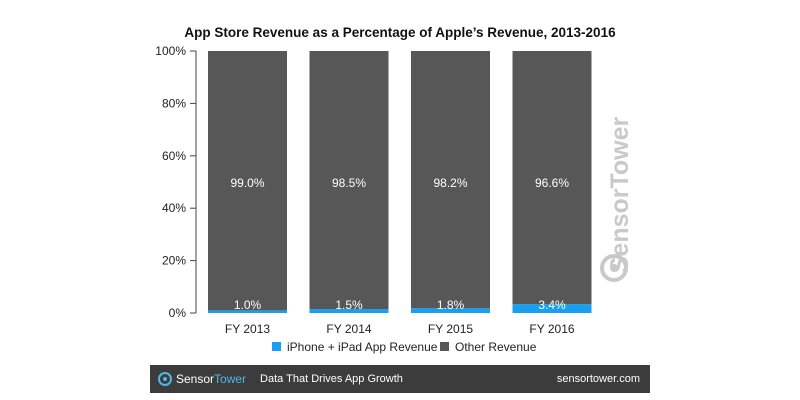 This screenshot has width=800, height=400. What do you see at coordinates (174, 208) in the screenshot?
I see `y-tick-label: 40%` at bounding box center [174, 208].